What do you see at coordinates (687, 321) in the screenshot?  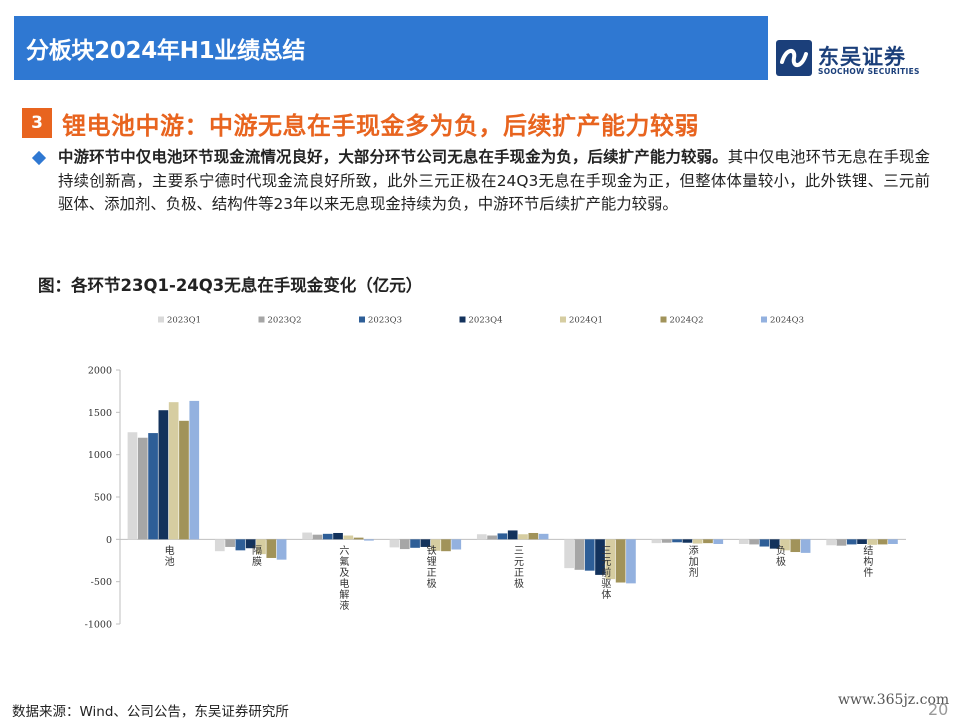 I see `legend-label: 2024Q2` at bounding box center [687, 321].